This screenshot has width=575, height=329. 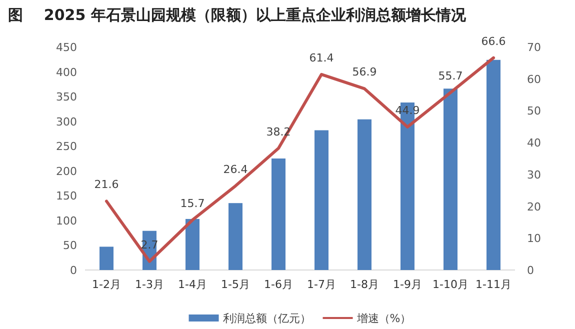 What do you see at coordinates (493, 41) in the screenshot?
I see `data-label: 66.6` at bounding box center [493, 41].